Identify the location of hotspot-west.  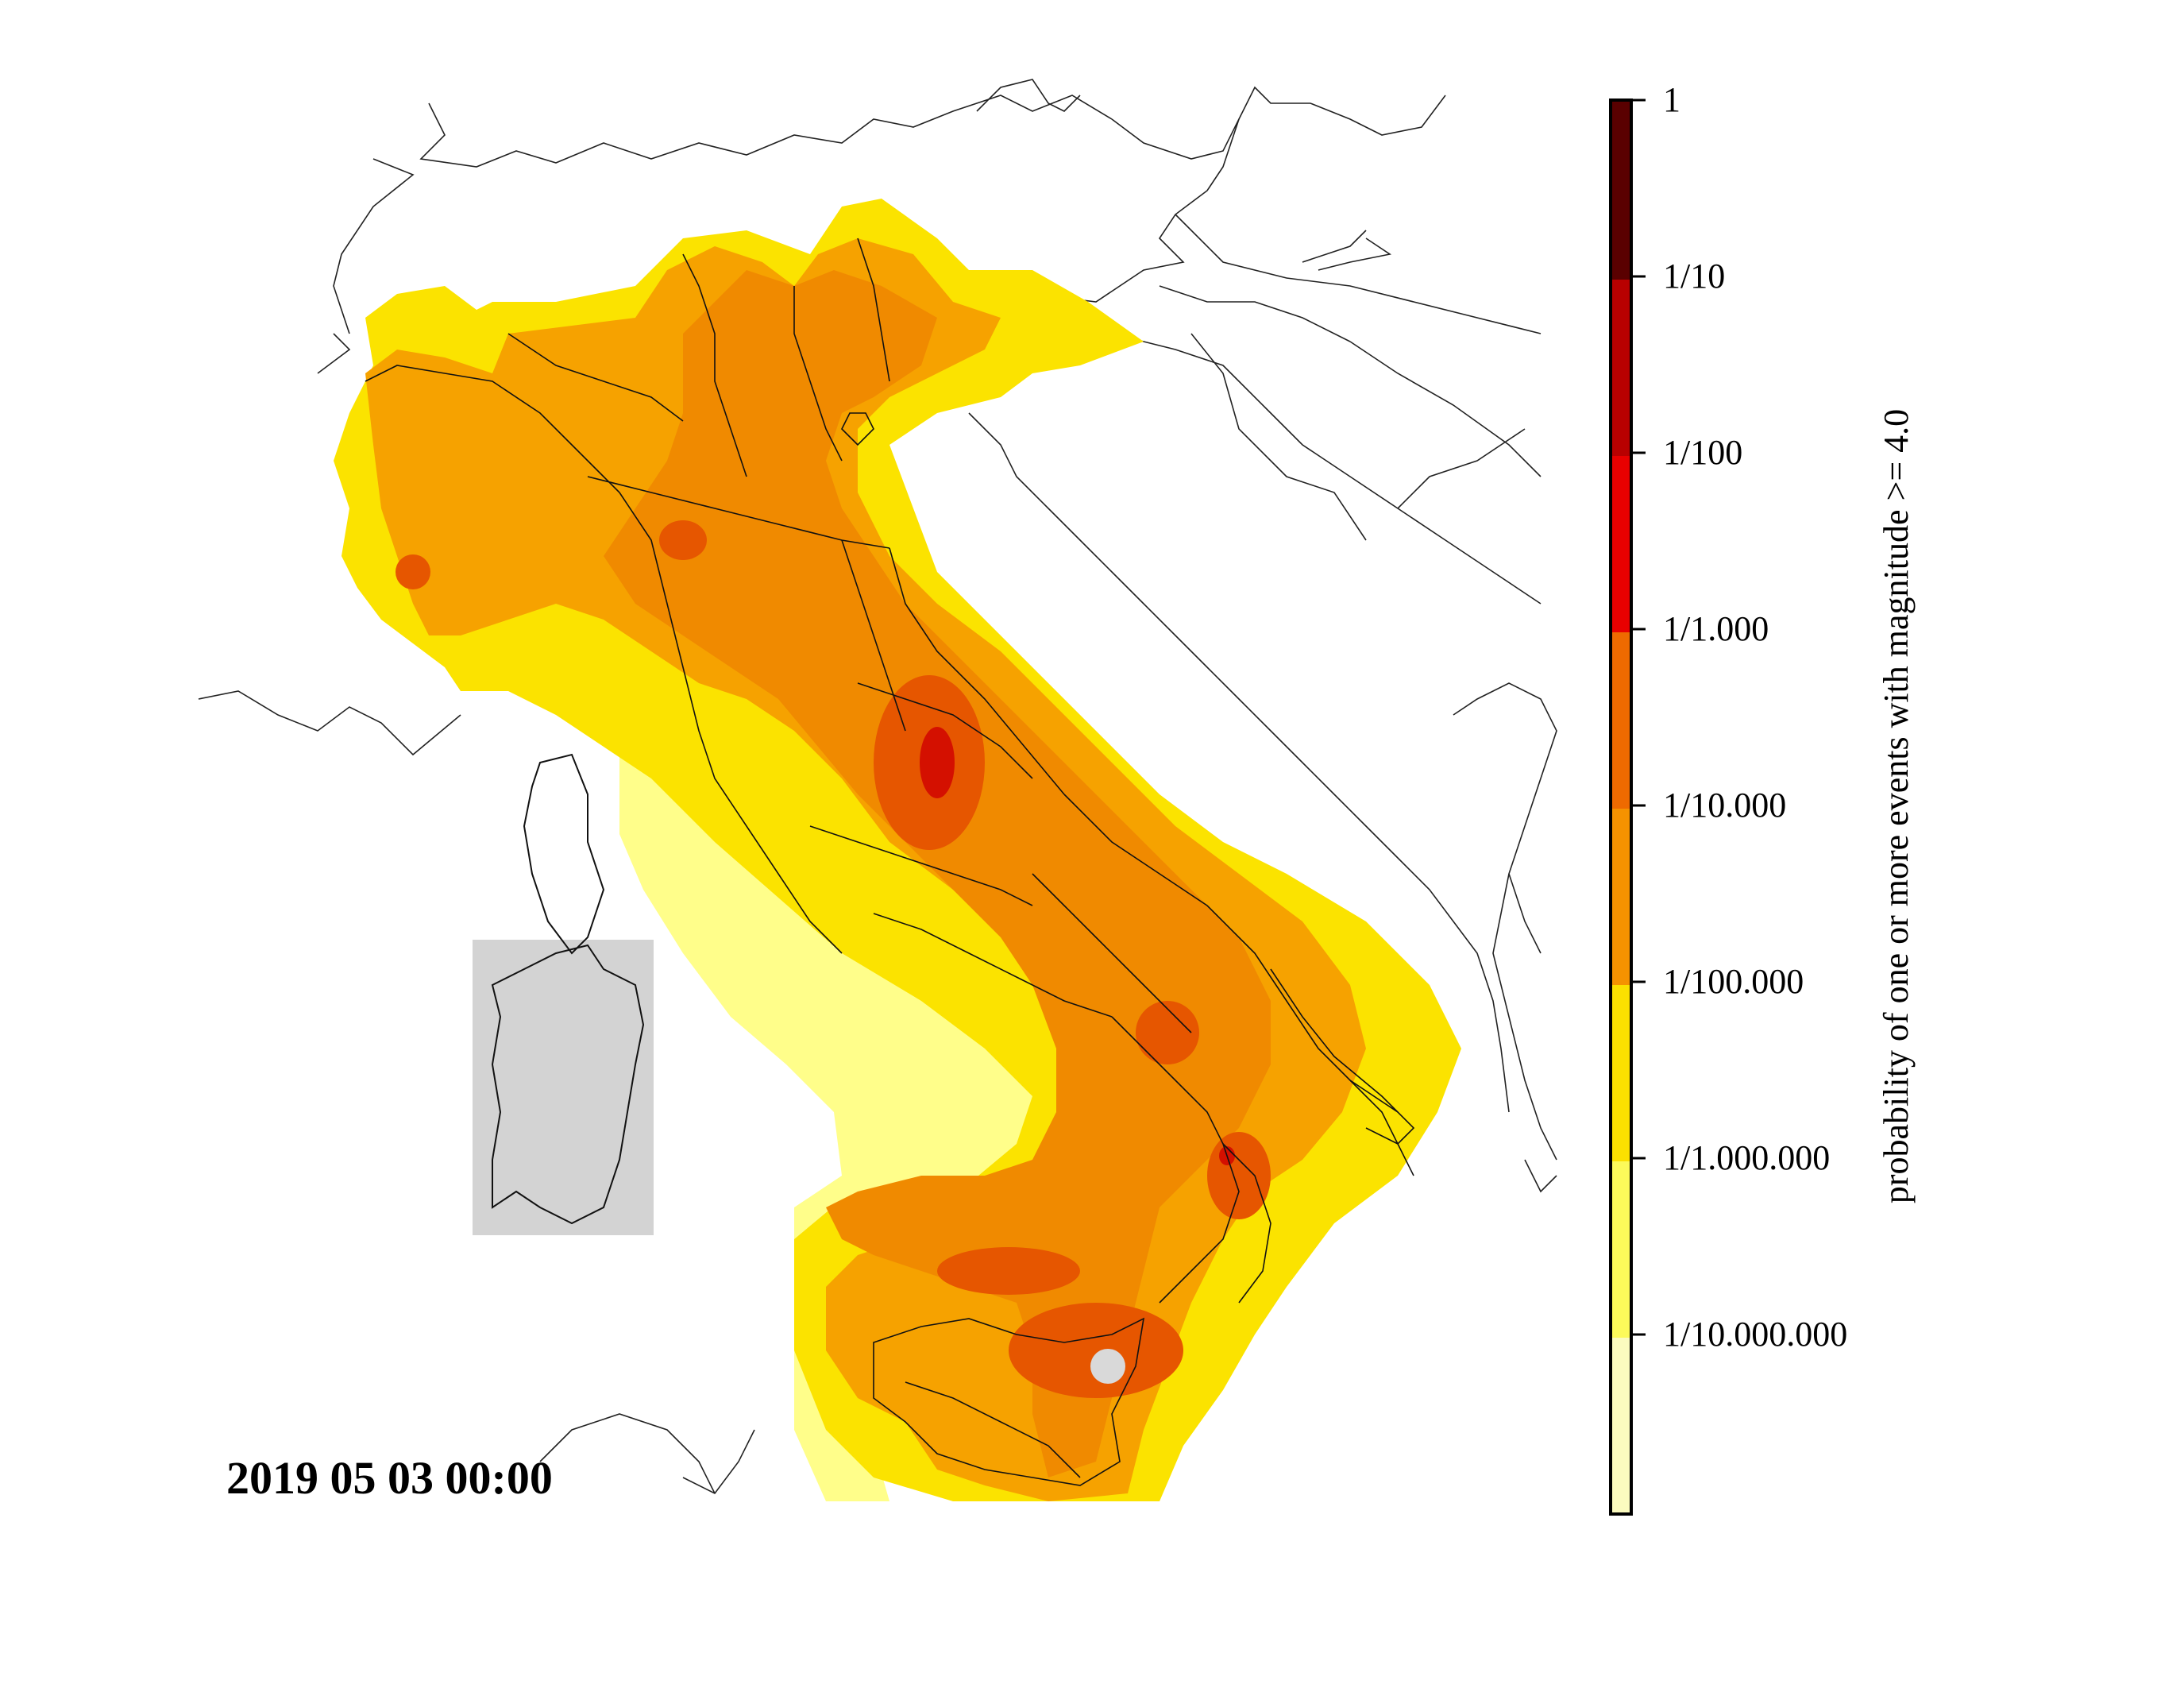
(413, 571).